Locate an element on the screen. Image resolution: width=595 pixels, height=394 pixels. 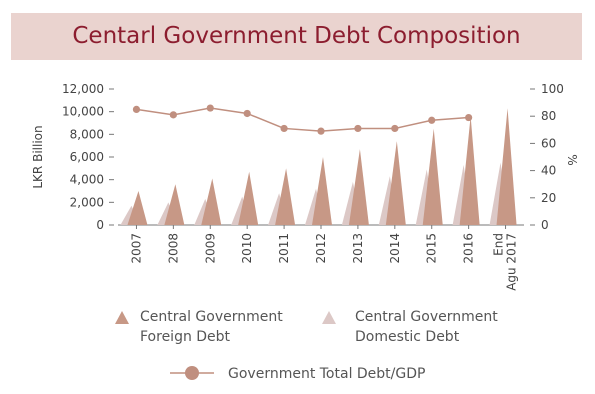
x-tick-label: 2013 is located at coordinates (358, 248).